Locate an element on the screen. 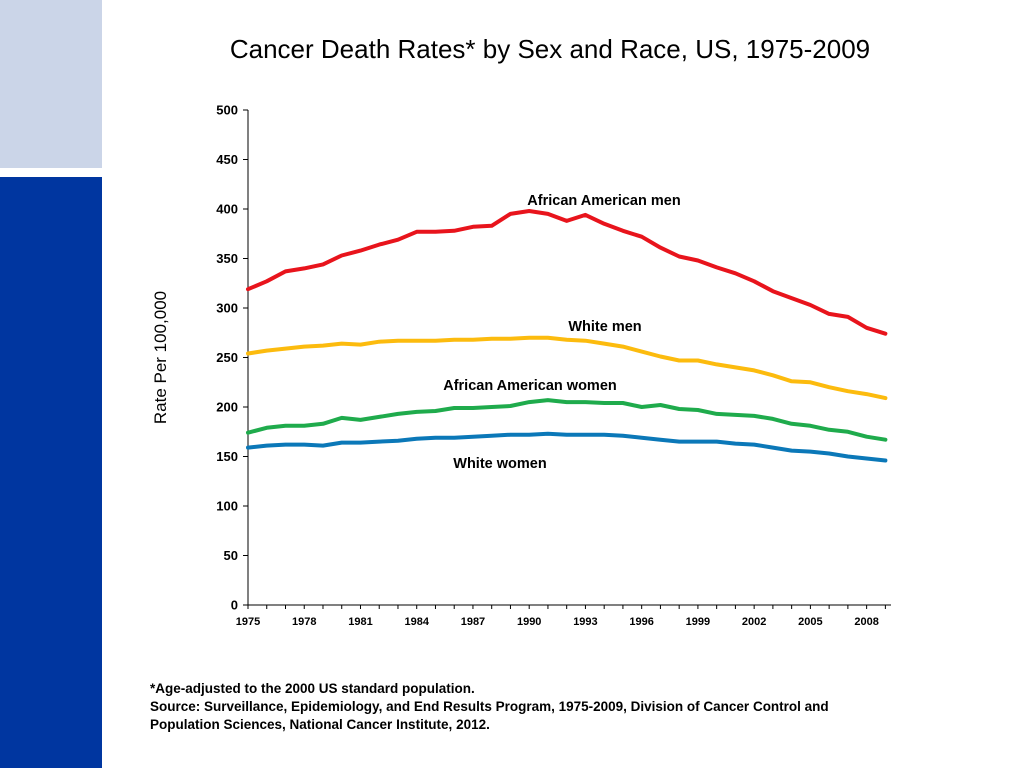 The width and height of the screenshot is (1024, 768). x-tick-label: 1984 is located at coordinates (416, 622).